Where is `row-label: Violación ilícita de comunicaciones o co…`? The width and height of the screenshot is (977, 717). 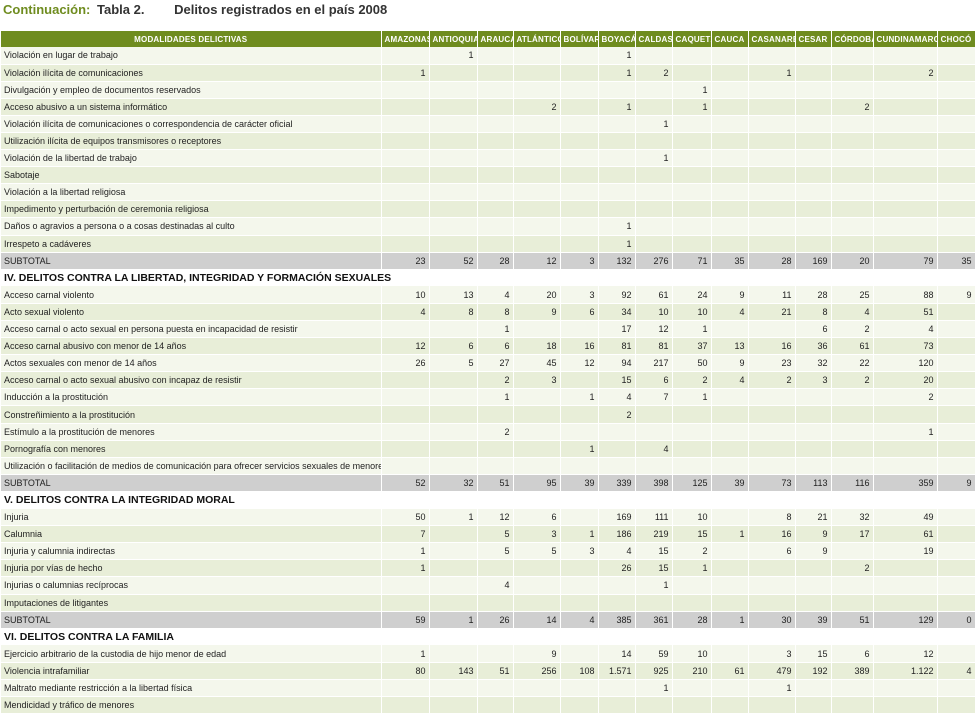
row-label: Violación ilícita de comunicaciones o co… is located at coordinates (191, 124).